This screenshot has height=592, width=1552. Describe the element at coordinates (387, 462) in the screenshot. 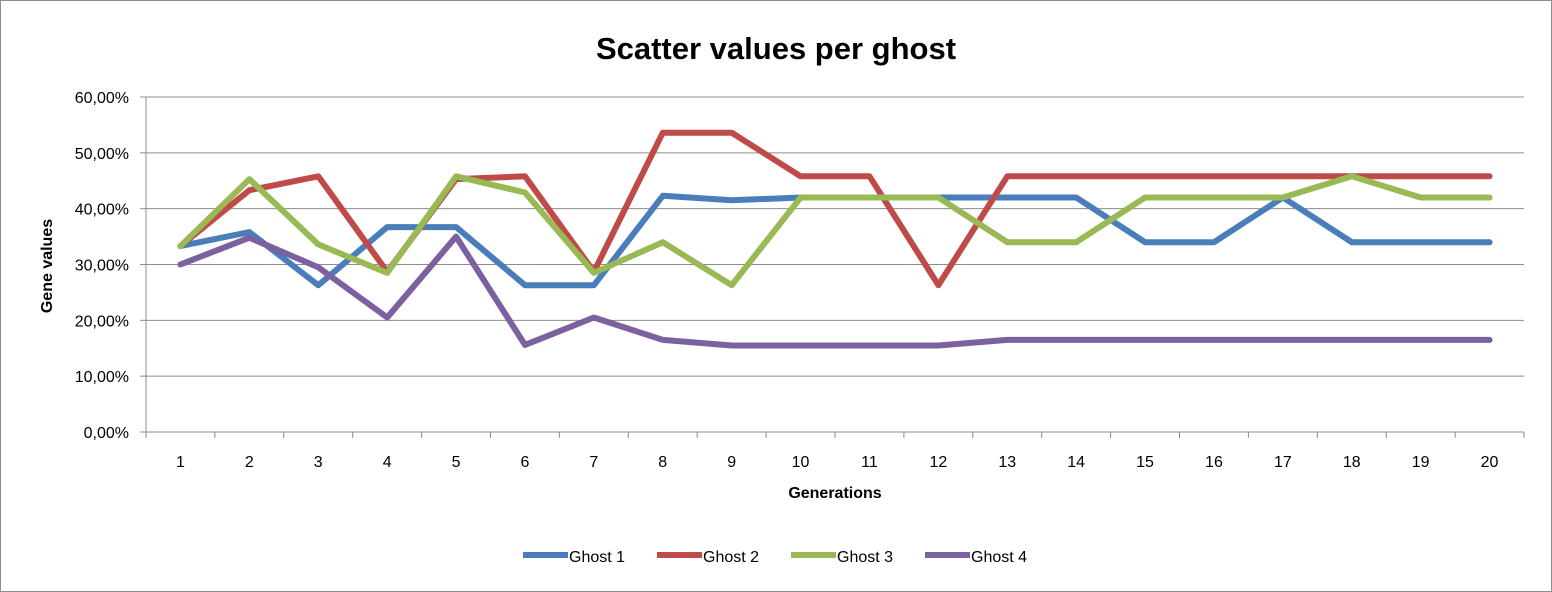

I see `x-tick-label: 4` at that location.